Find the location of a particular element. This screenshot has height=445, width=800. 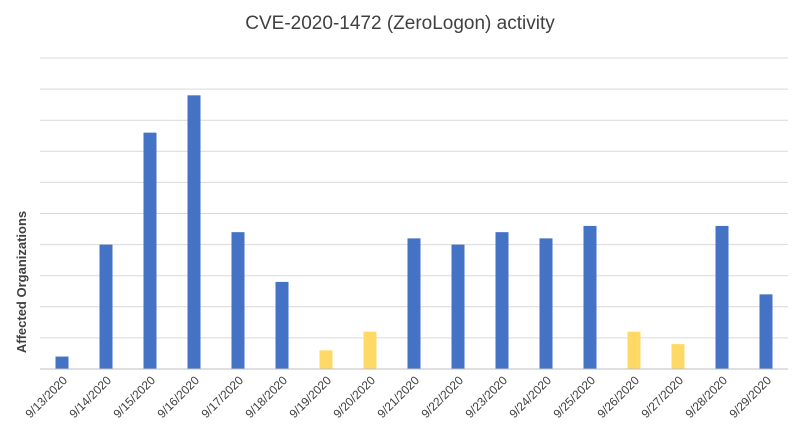

bar-9-29-2020 is located at coordinates (766, 331).